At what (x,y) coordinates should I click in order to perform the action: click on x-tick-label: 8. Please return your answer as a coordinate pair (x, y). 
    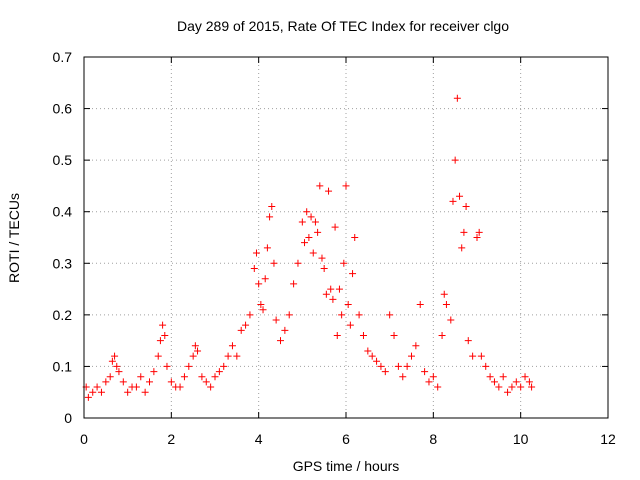
    Looking at the image, I should click on (433, 439).